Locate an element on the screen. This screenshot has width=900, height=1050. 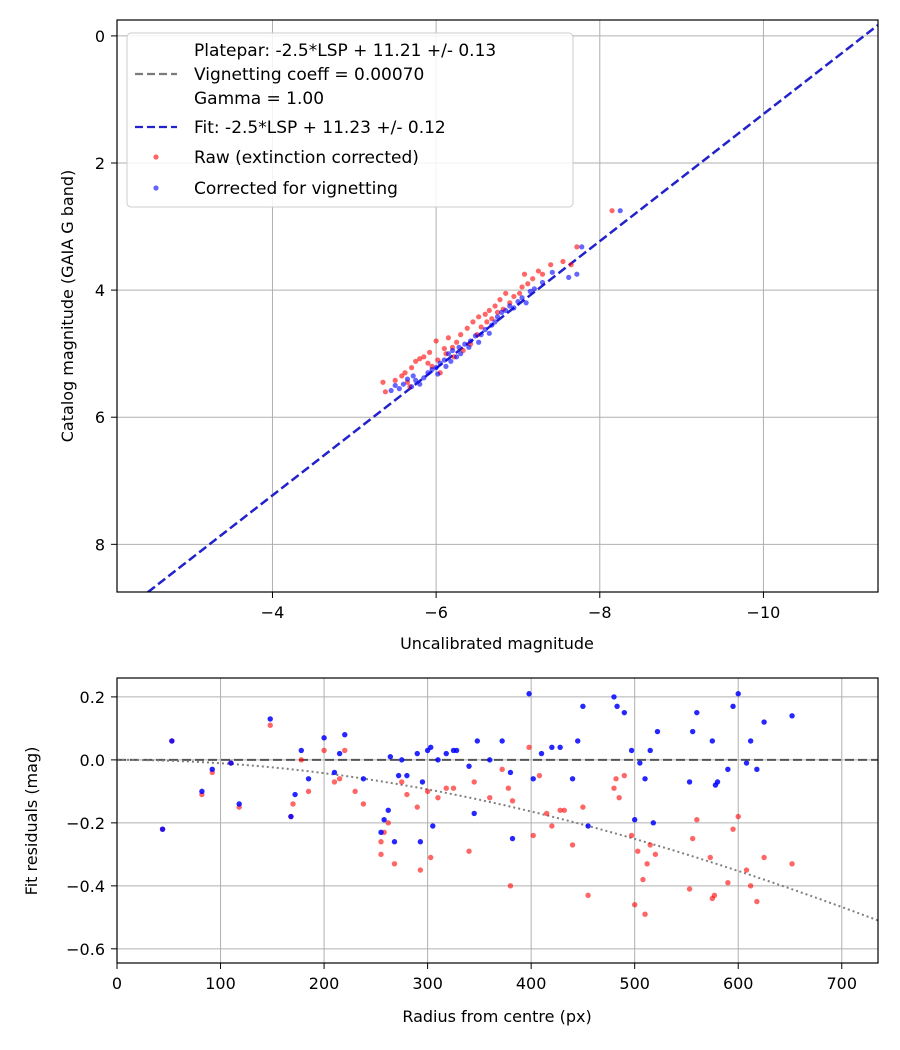
legend-corrected-marker is located at coordinates (156, 188).